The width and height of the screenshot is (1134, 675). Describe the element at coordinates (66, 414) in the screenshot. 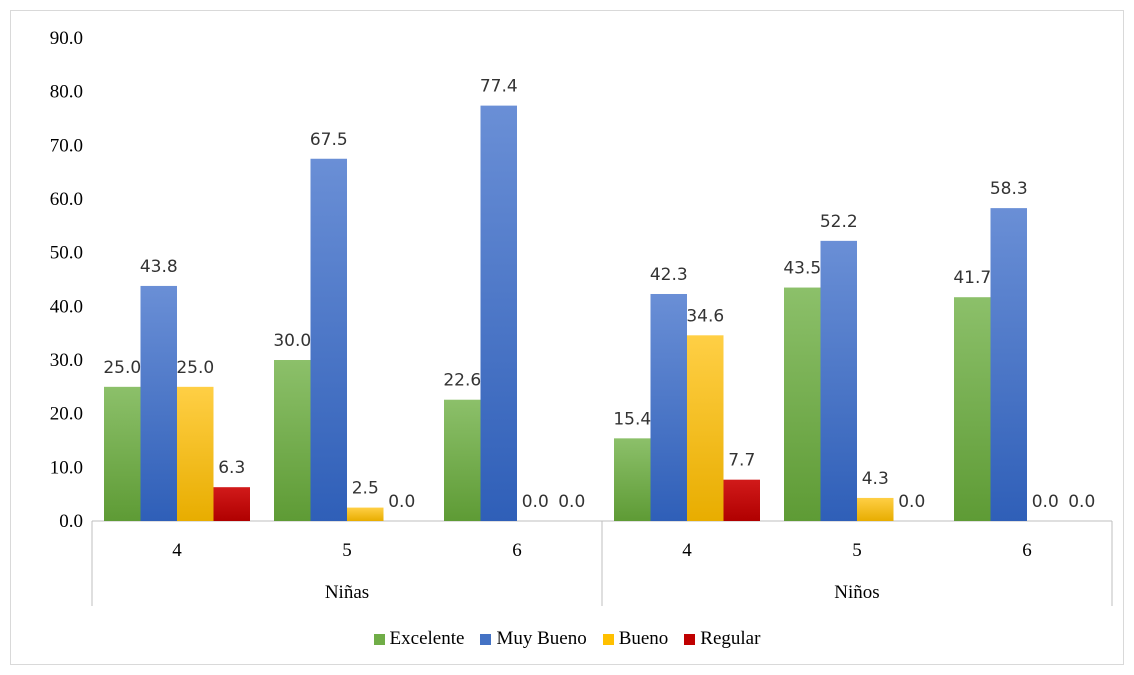

I see `y-tick-label: 20.0` at that location.